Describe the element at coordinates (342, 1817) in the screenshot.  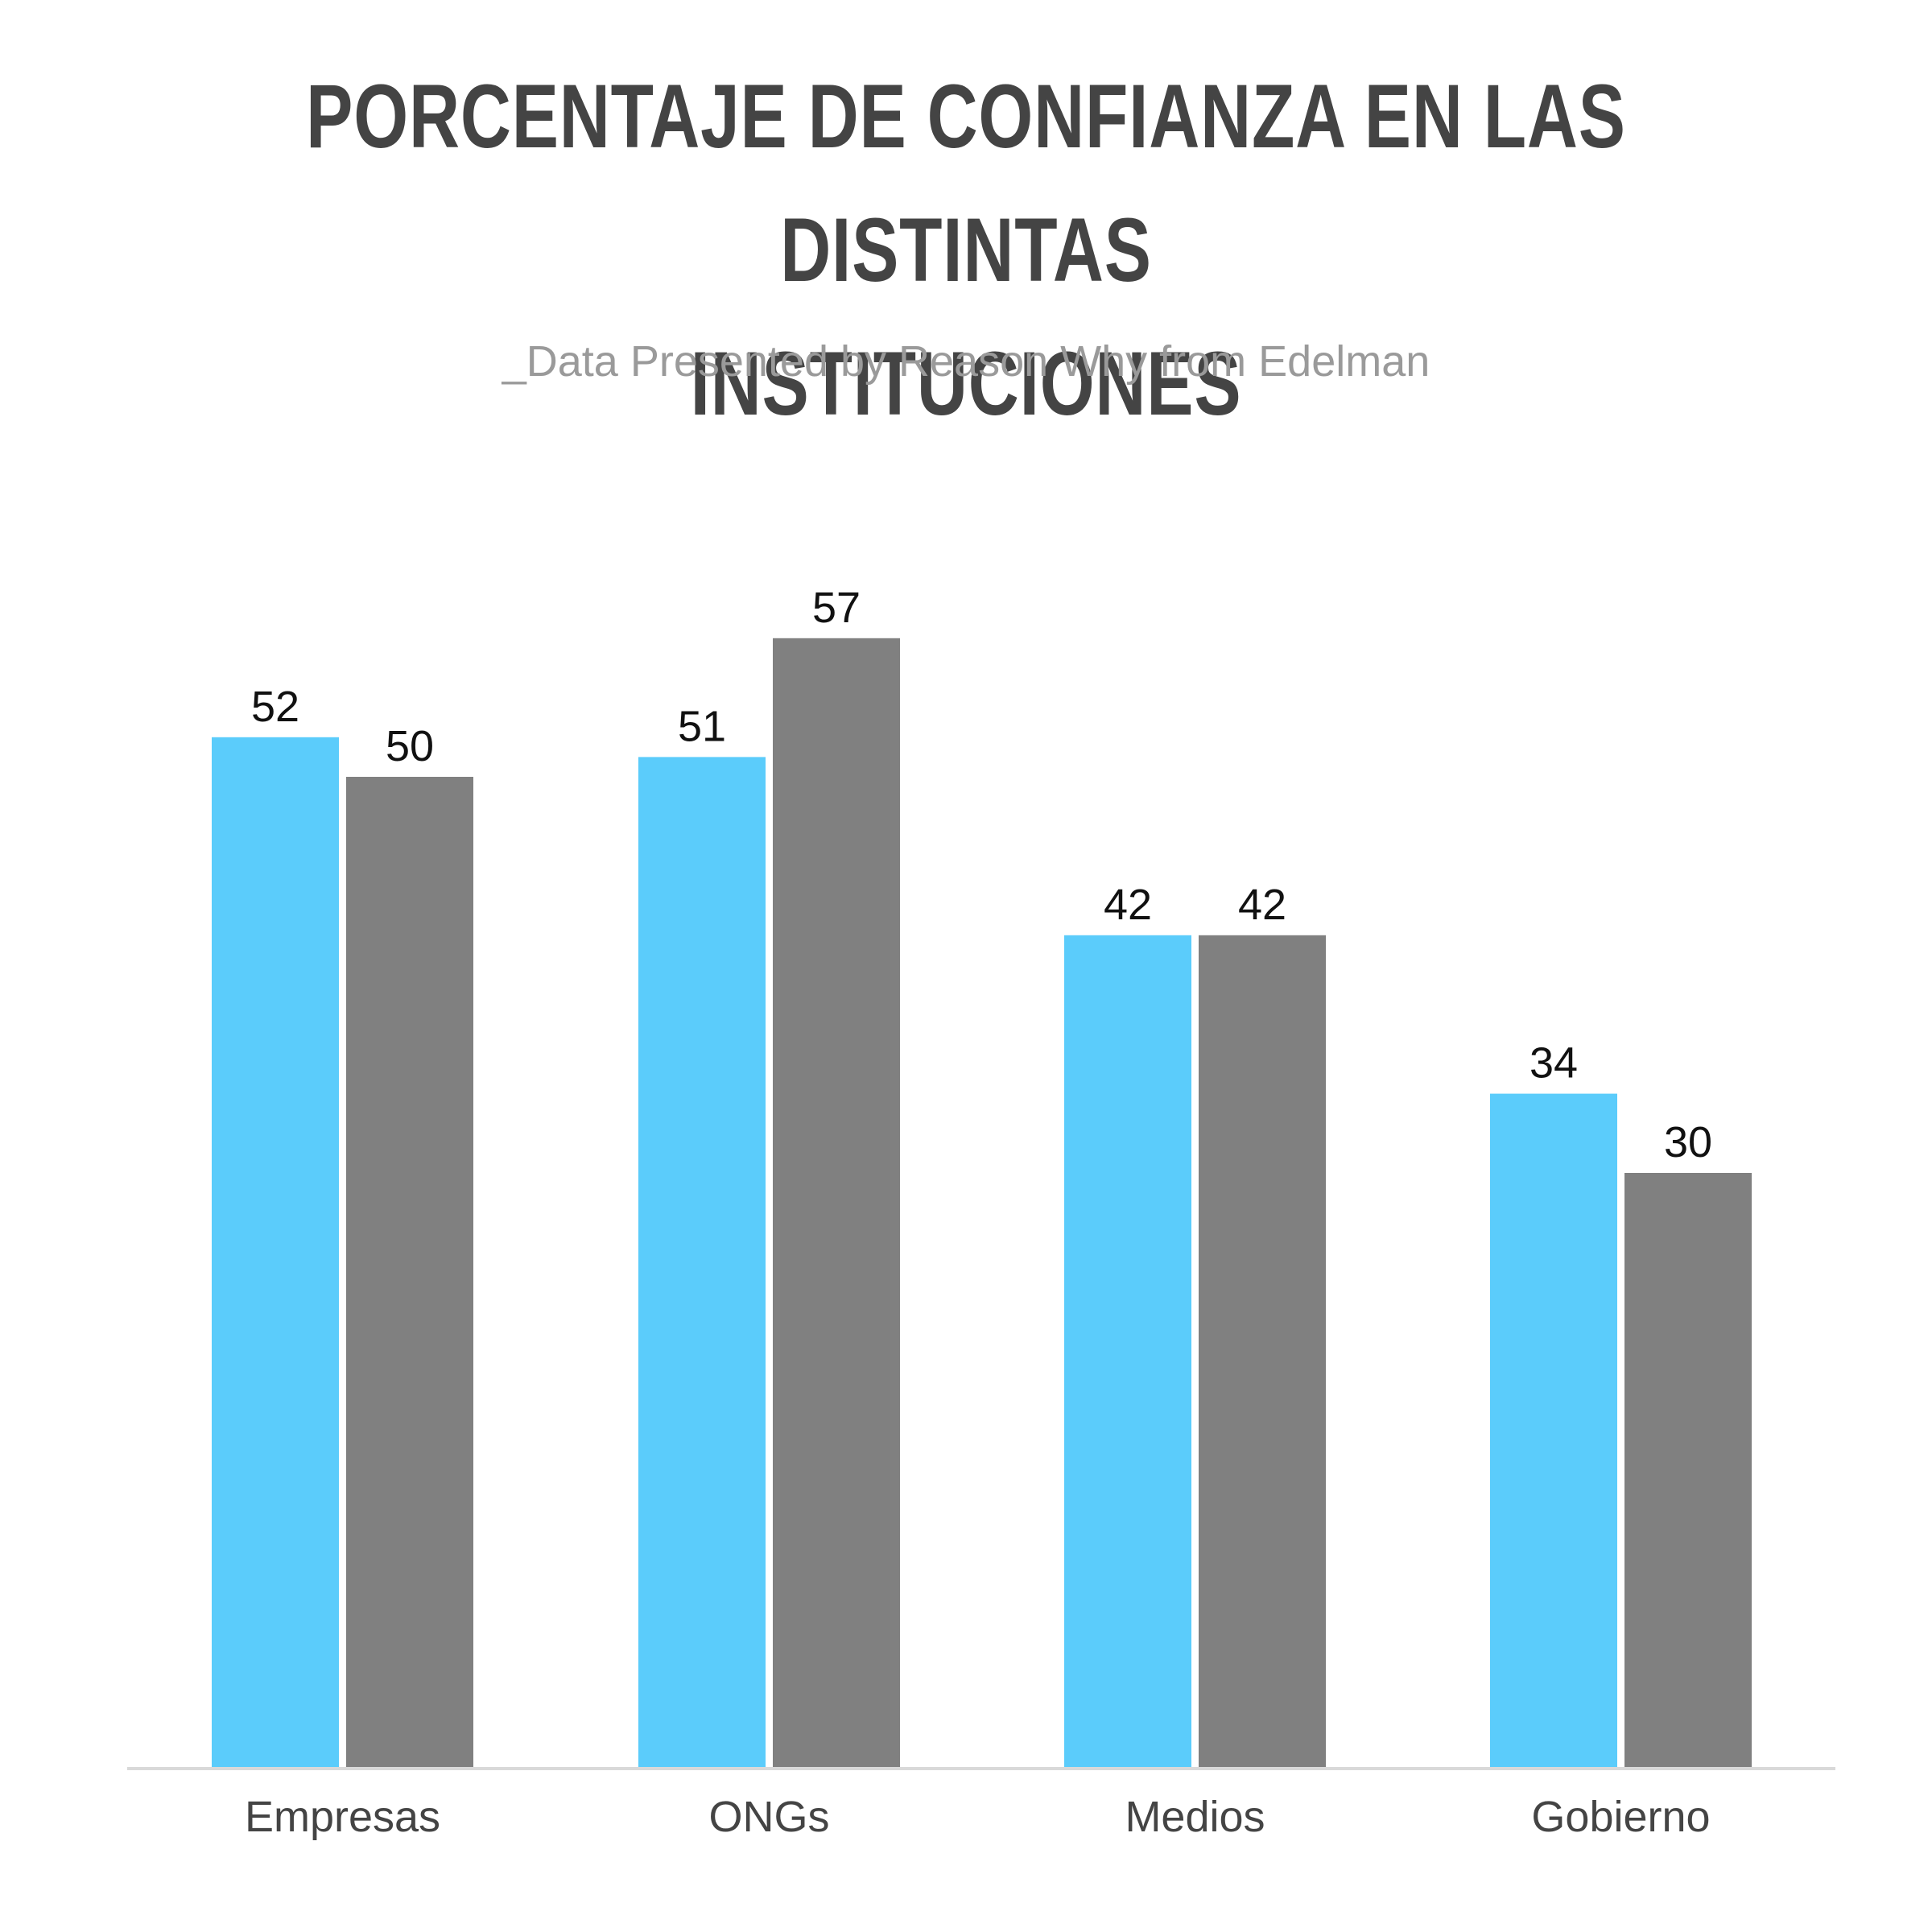
I see `category-label-empresas: Empresas` at that location.